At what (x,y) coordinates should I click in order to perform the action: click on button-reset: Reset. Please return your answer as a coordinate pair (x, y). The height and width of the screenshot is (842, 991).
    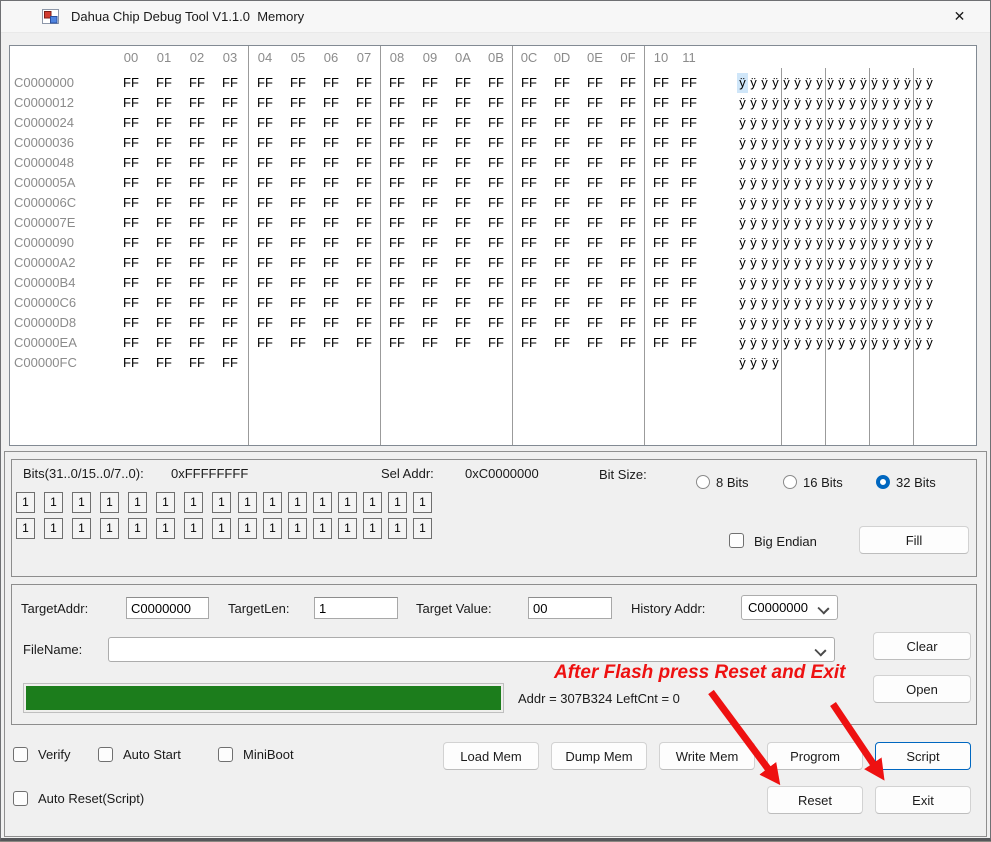
    Looking at the image, I should click on (815, 800).